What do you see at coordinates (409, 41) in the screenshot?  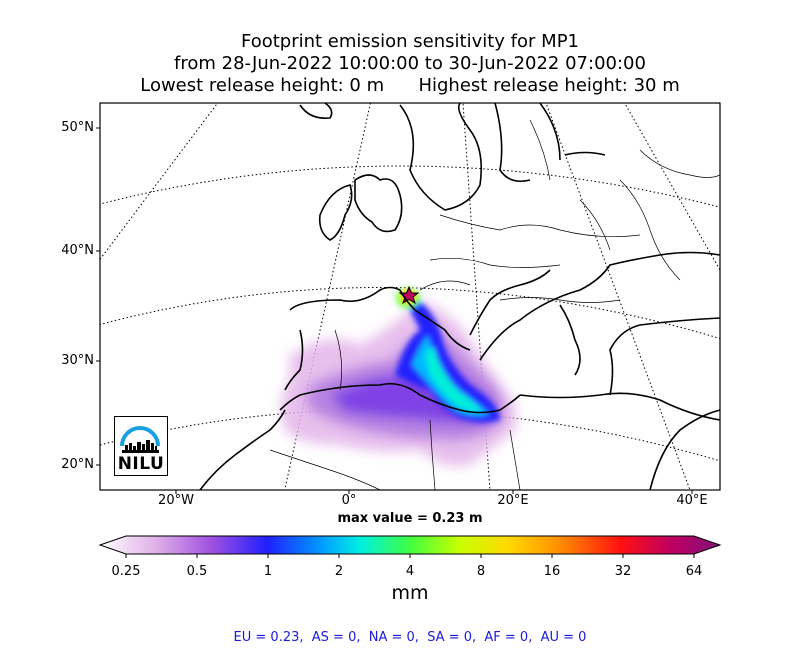 I see `title-line-1: Footprint emission sensitivity for MP1` at bounding box center [409, 41].